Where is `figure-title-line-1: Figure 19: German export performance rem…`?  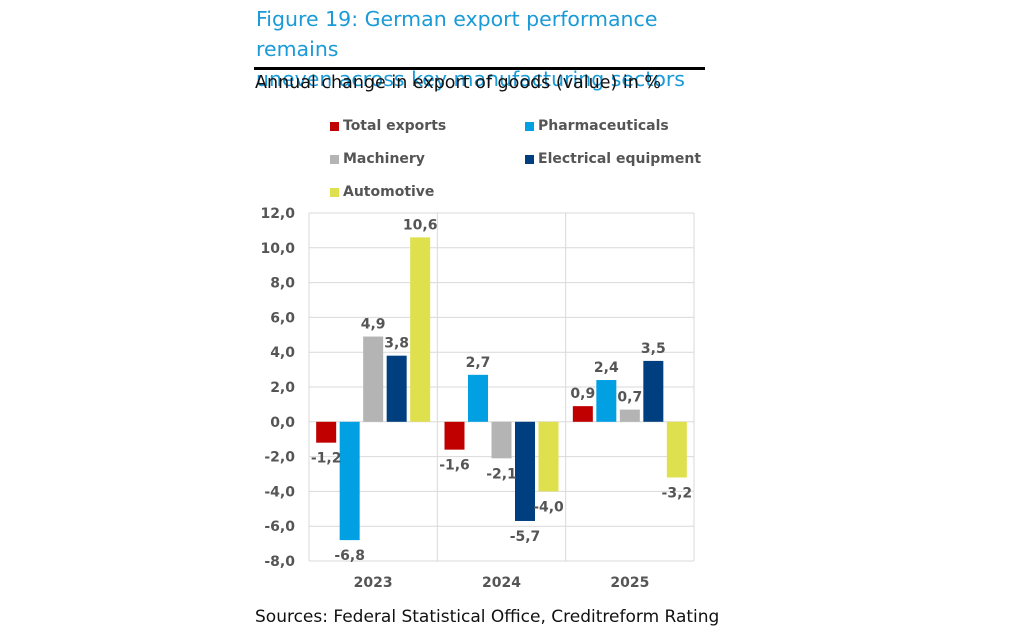 figure-title-line-1: Figure 19: German export performance rem… is located at coordinates (457, 34).